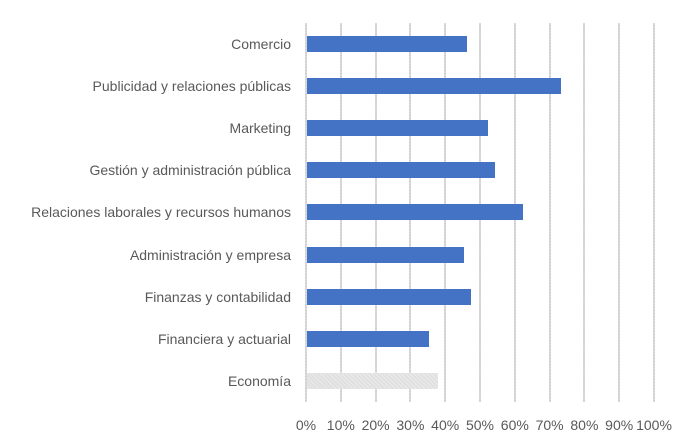  What do you see at coordinates (191, 86) in the screenshot?
I see `category-label: Publicidad y relaciones públicas` at bounding box center [191, 86].